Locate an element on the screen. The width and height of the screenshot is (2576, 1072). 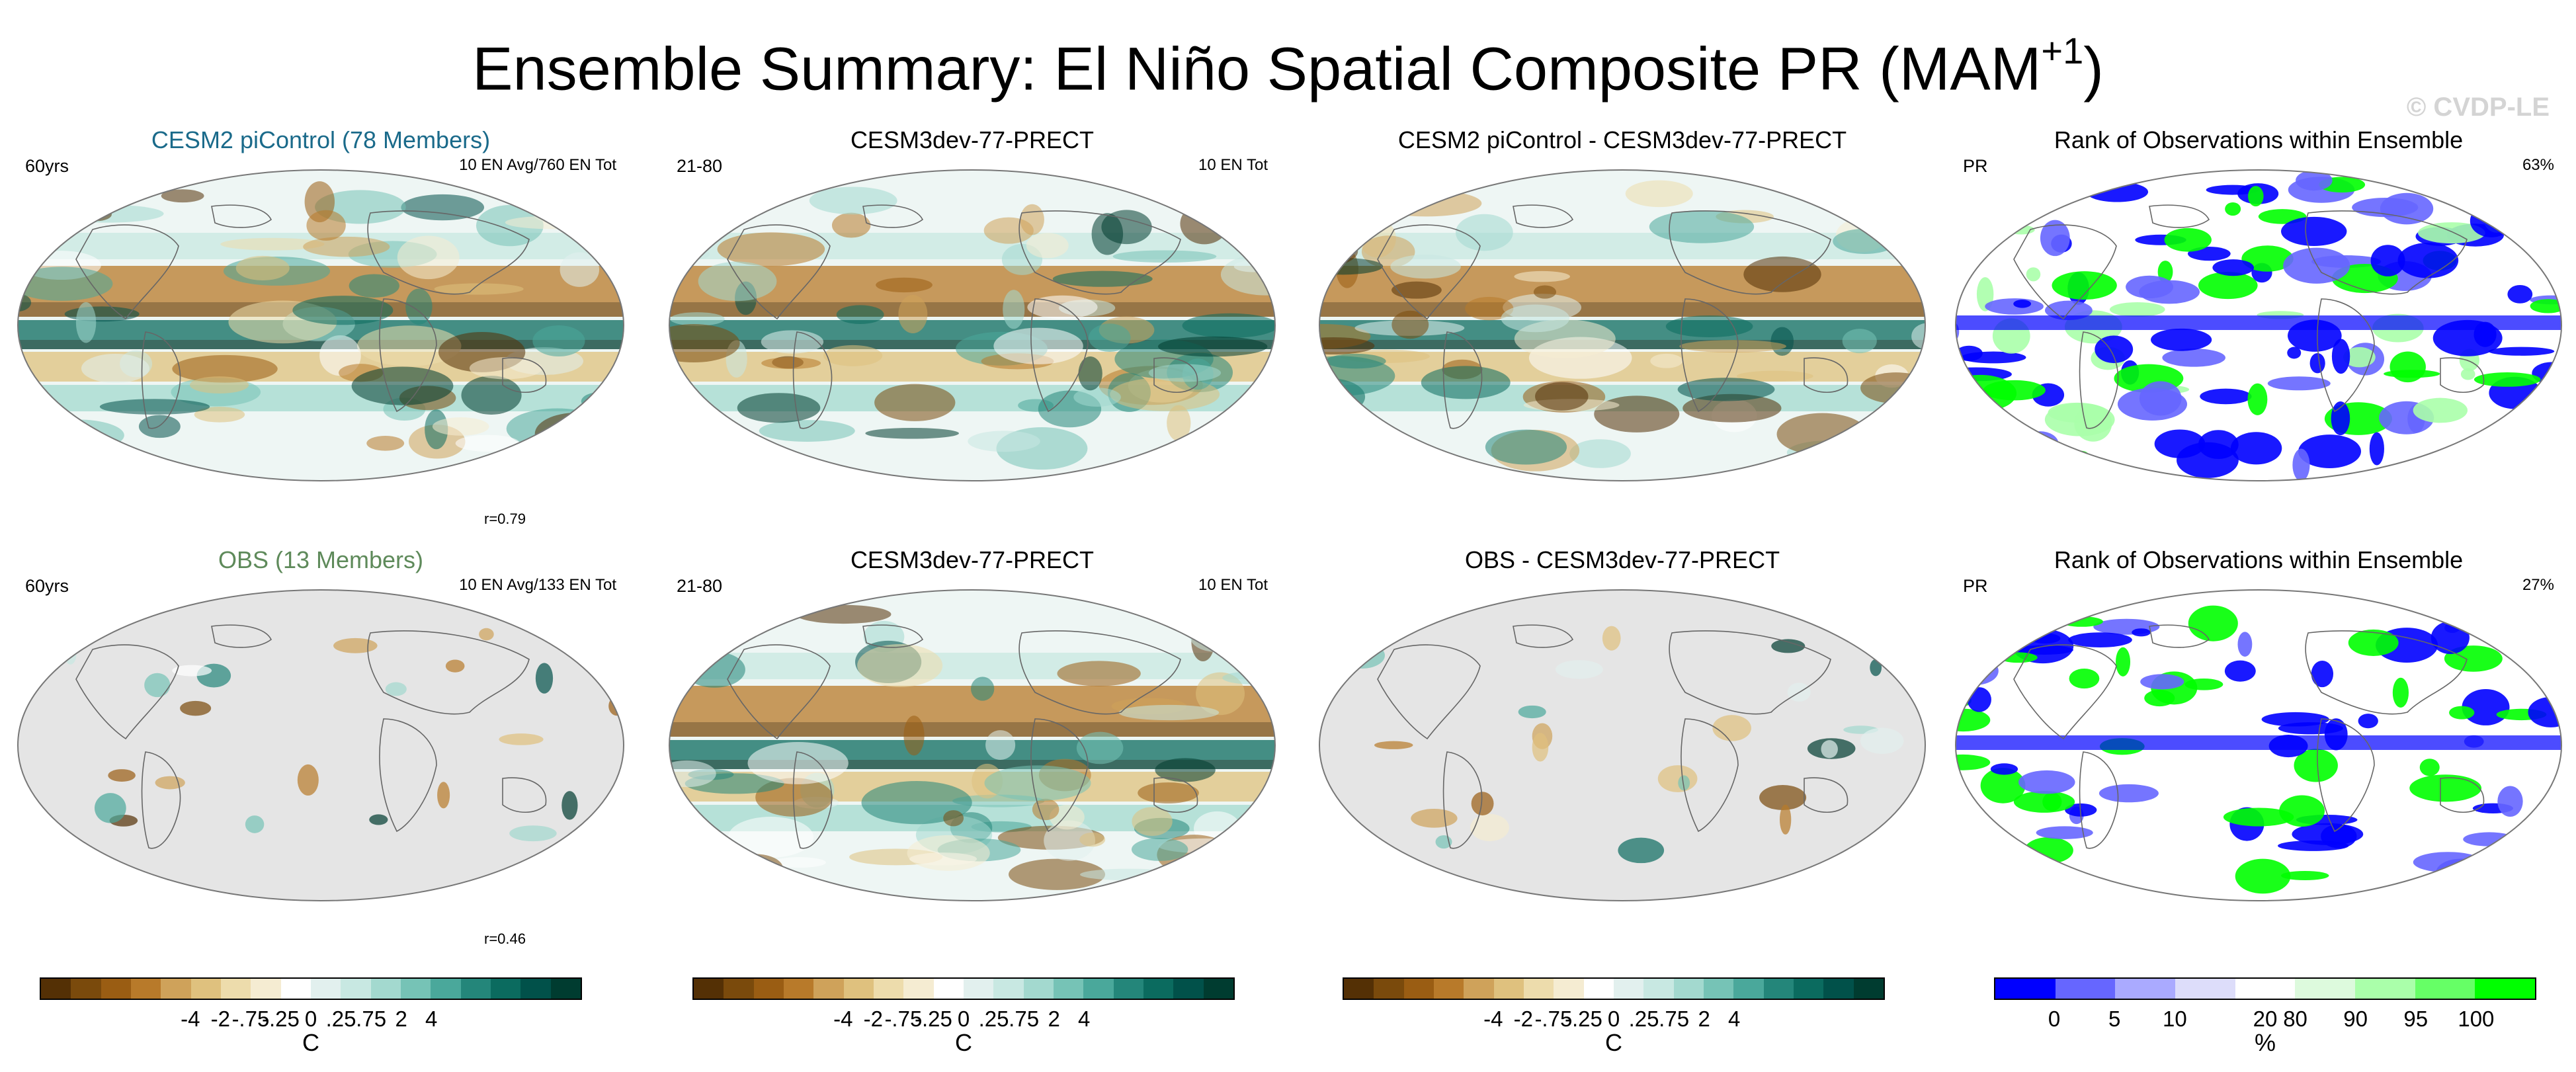
panel-variable-label: PR is located at coordinates (1976, 166).